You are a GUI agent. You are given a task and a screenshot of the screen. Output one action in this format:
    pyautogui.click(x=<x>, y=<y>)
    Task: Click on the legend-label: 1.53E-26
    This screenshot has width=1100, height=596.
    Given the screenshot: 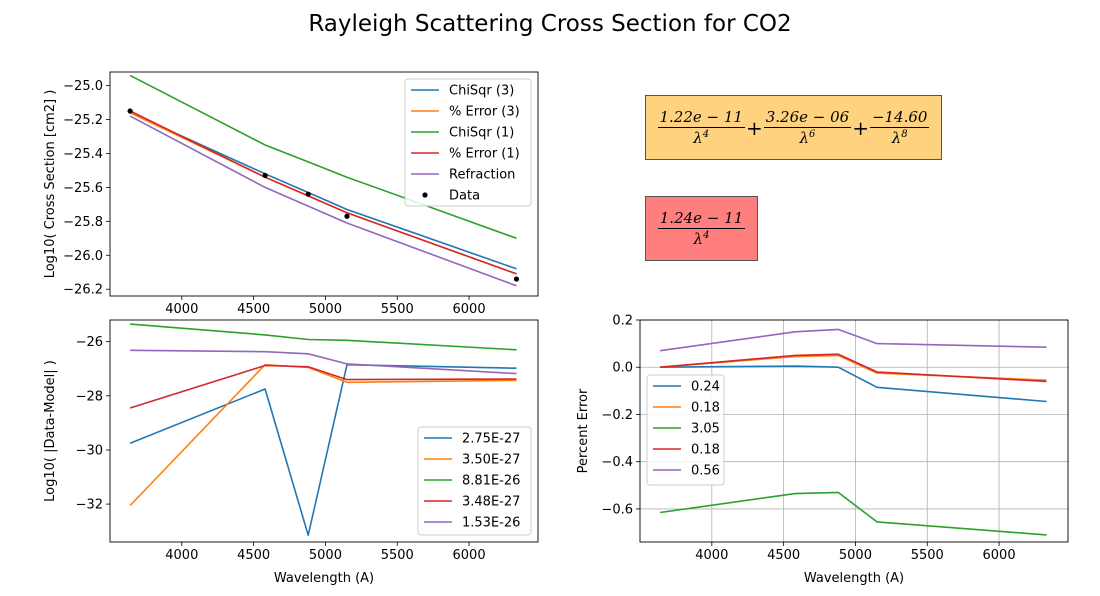 What is the action you would take?
    pyautogui.click(x=491, y=523)
    